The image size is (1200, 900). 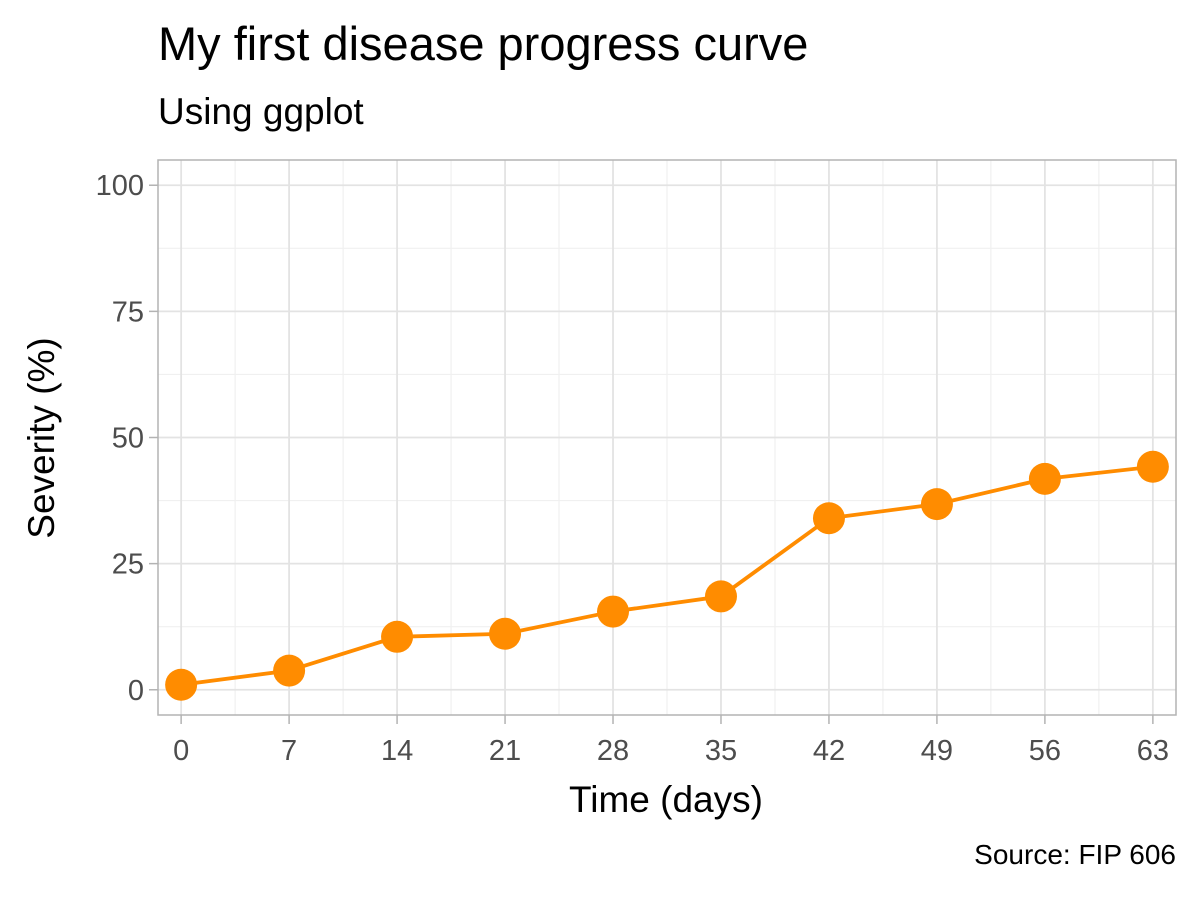 I want to click on y-axis-title: Severity (%), so click(x=41, y=437).